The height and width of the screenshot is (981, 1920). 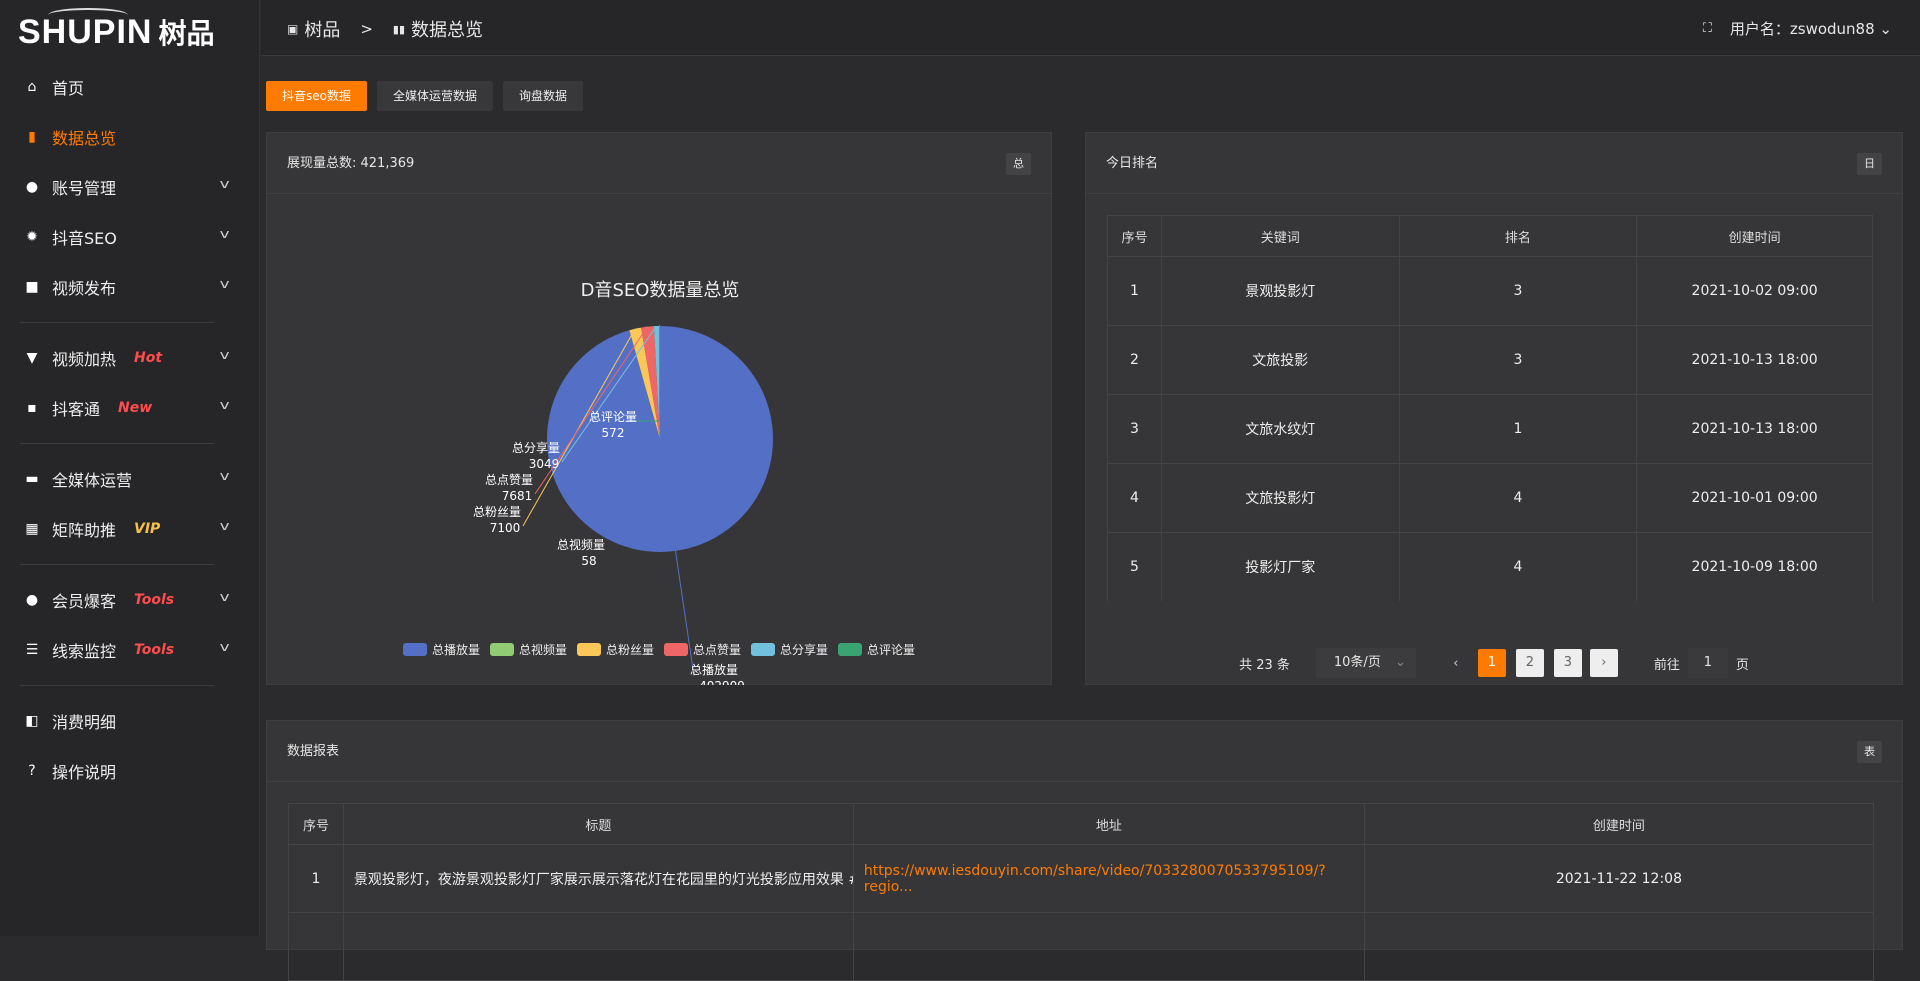 I want to click on table-cell: 2021-11-22 12:08, so click(x=1619, y=878).